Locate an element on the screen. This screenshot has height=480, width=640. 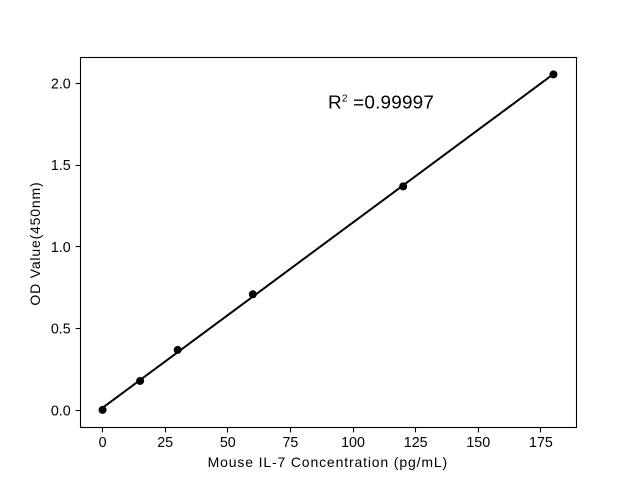
svg-text: R2 =0.99997 is located at coordinates (381, 102).